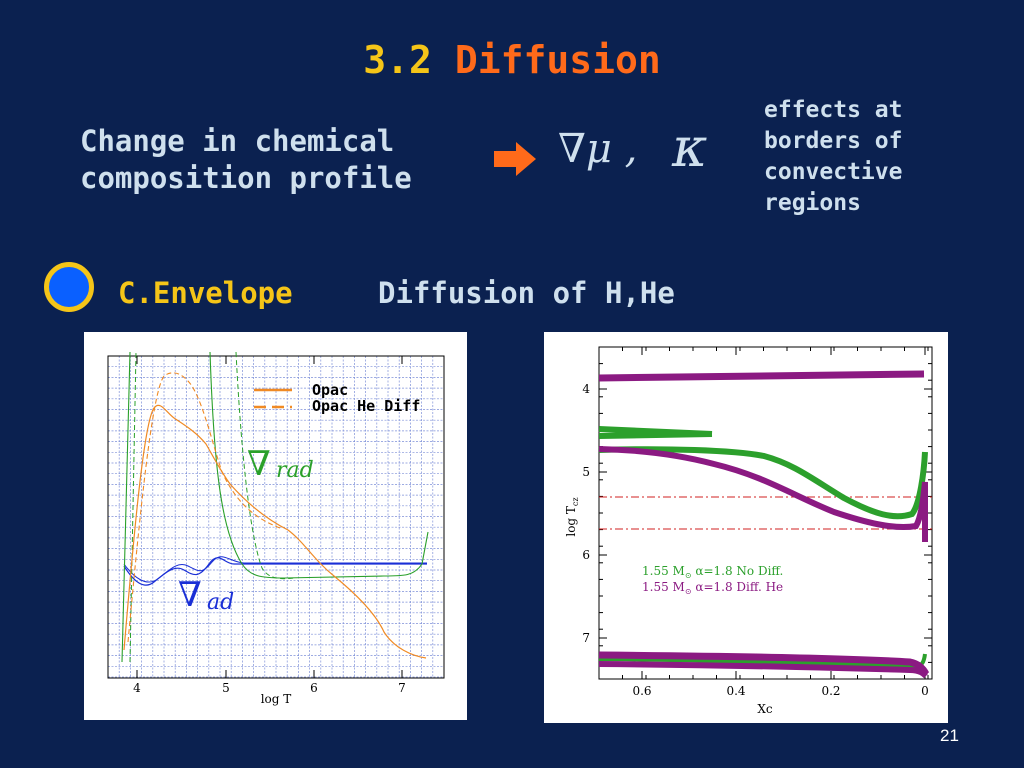 The image size is (1024, 768). Describe the element at coordinates (762, 661) in the screenshot. I see `no-diff-bottom-curve` at that location.